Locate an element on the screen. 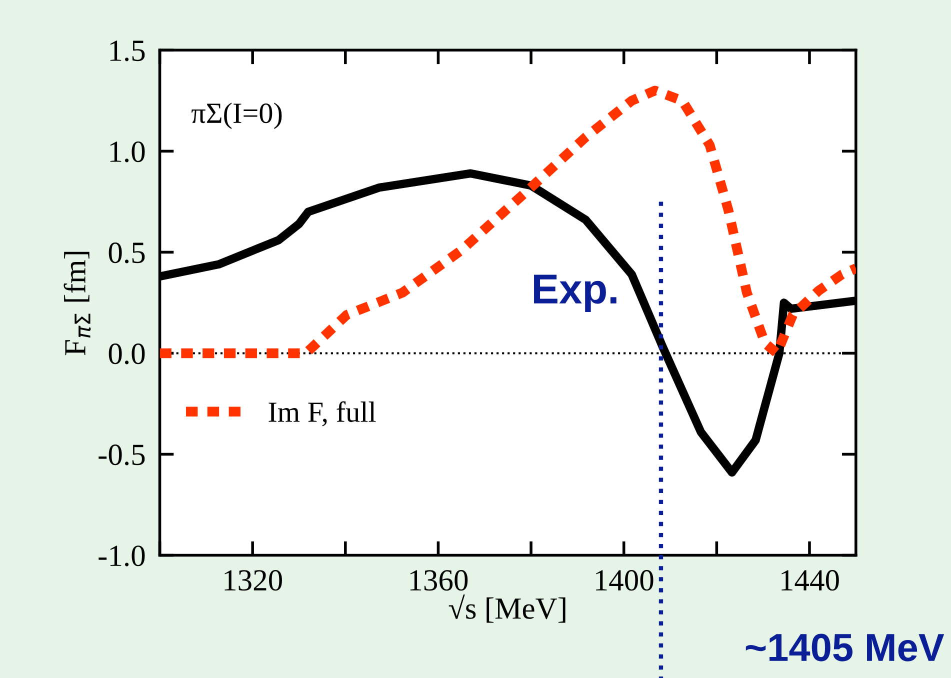  ref-line-label: Exp. is located at coordinates (575, 293).